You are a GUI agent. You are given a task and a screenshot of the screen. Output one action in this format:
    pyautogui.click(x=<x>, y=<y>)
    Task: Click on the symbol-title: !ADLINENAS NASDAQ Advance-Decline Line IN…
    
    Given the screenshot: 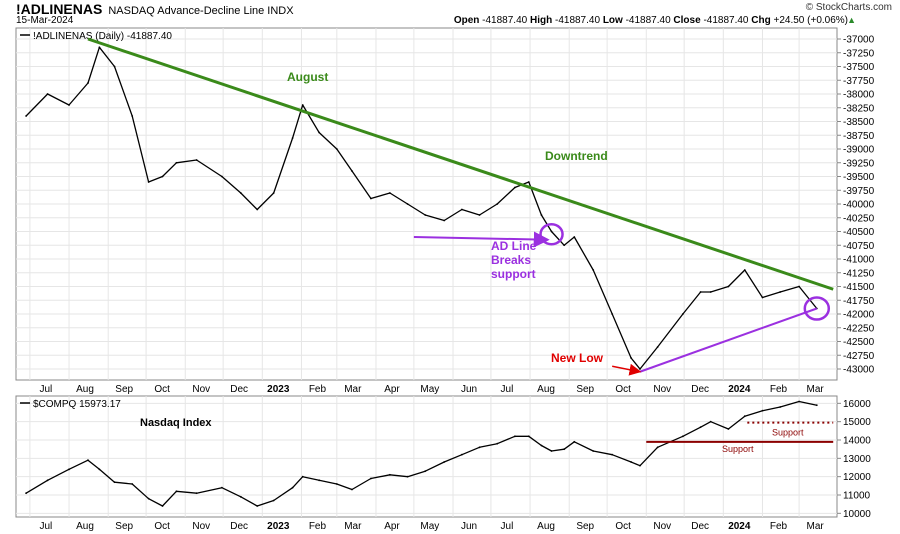 What is the action you would take?
    pyautogui.click(x=155, y=9)
    